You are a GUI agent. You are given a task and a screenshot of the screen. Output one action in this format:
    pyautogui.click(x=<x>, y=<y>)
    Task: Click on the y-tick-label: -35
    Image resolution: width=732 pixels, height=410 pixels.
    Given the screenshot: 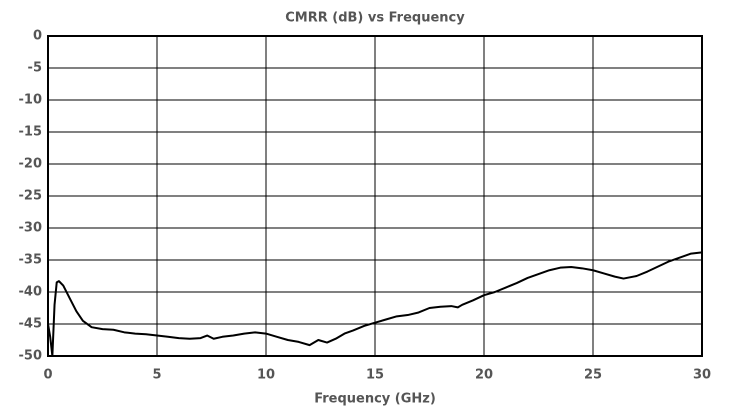 What is the action you would take?
    pyautogui.click(x=31, y=260)
    